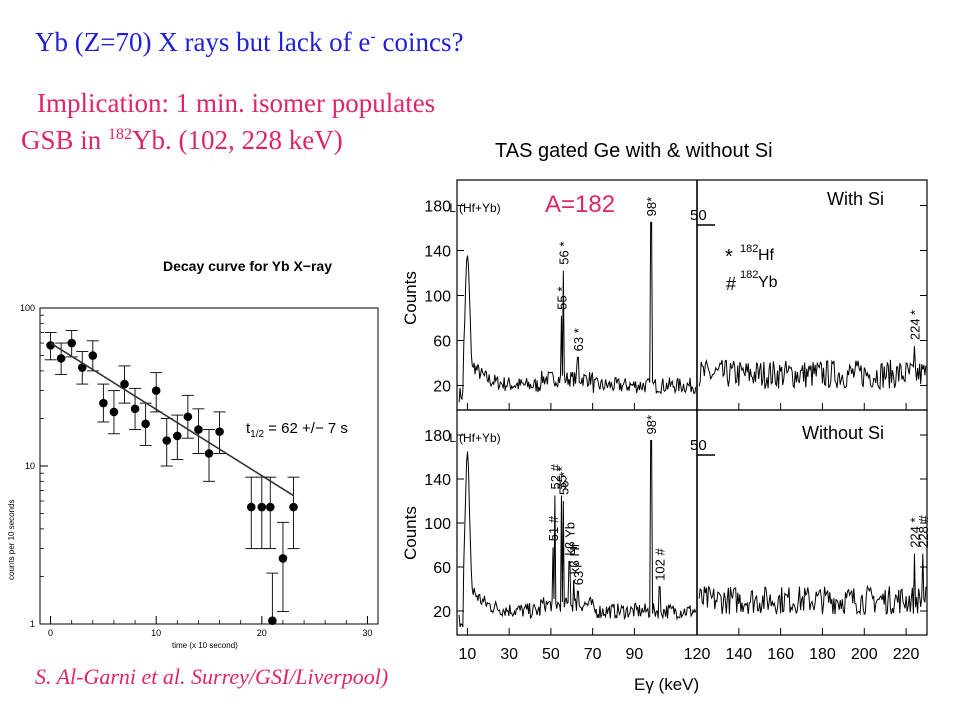 The height and width of the screenshot is (720, 960). I want to click on spectrum-peak-label: kβ Hf, so click(574, 558).